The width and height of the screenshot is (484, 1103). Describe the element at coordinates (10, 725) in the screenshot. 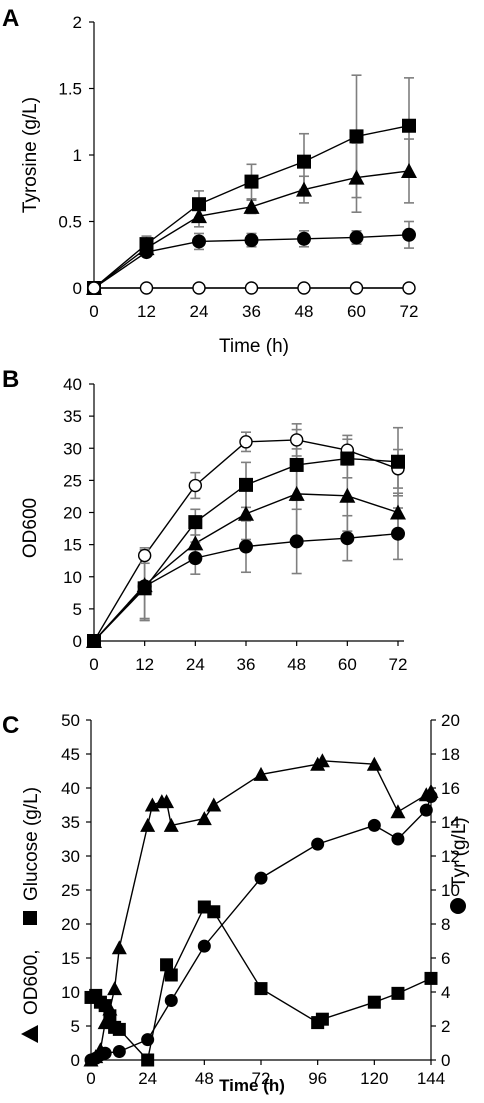

I see `panel-label-c: C` at that location.